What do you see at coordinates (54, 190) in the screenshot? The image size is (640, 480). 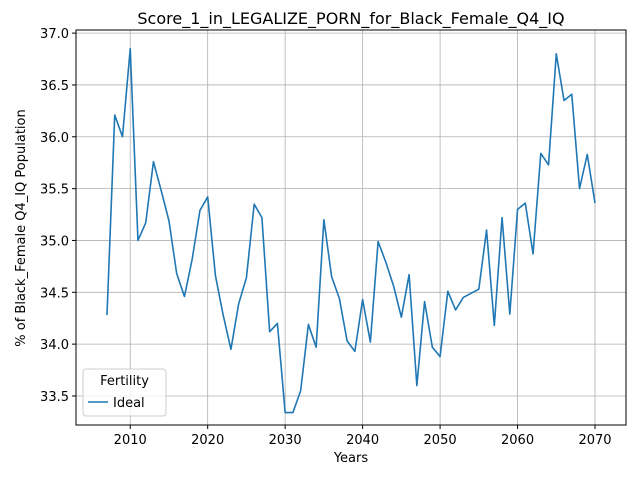 I see `y-tick-label: 35.5` at bounding box center [54, 190].